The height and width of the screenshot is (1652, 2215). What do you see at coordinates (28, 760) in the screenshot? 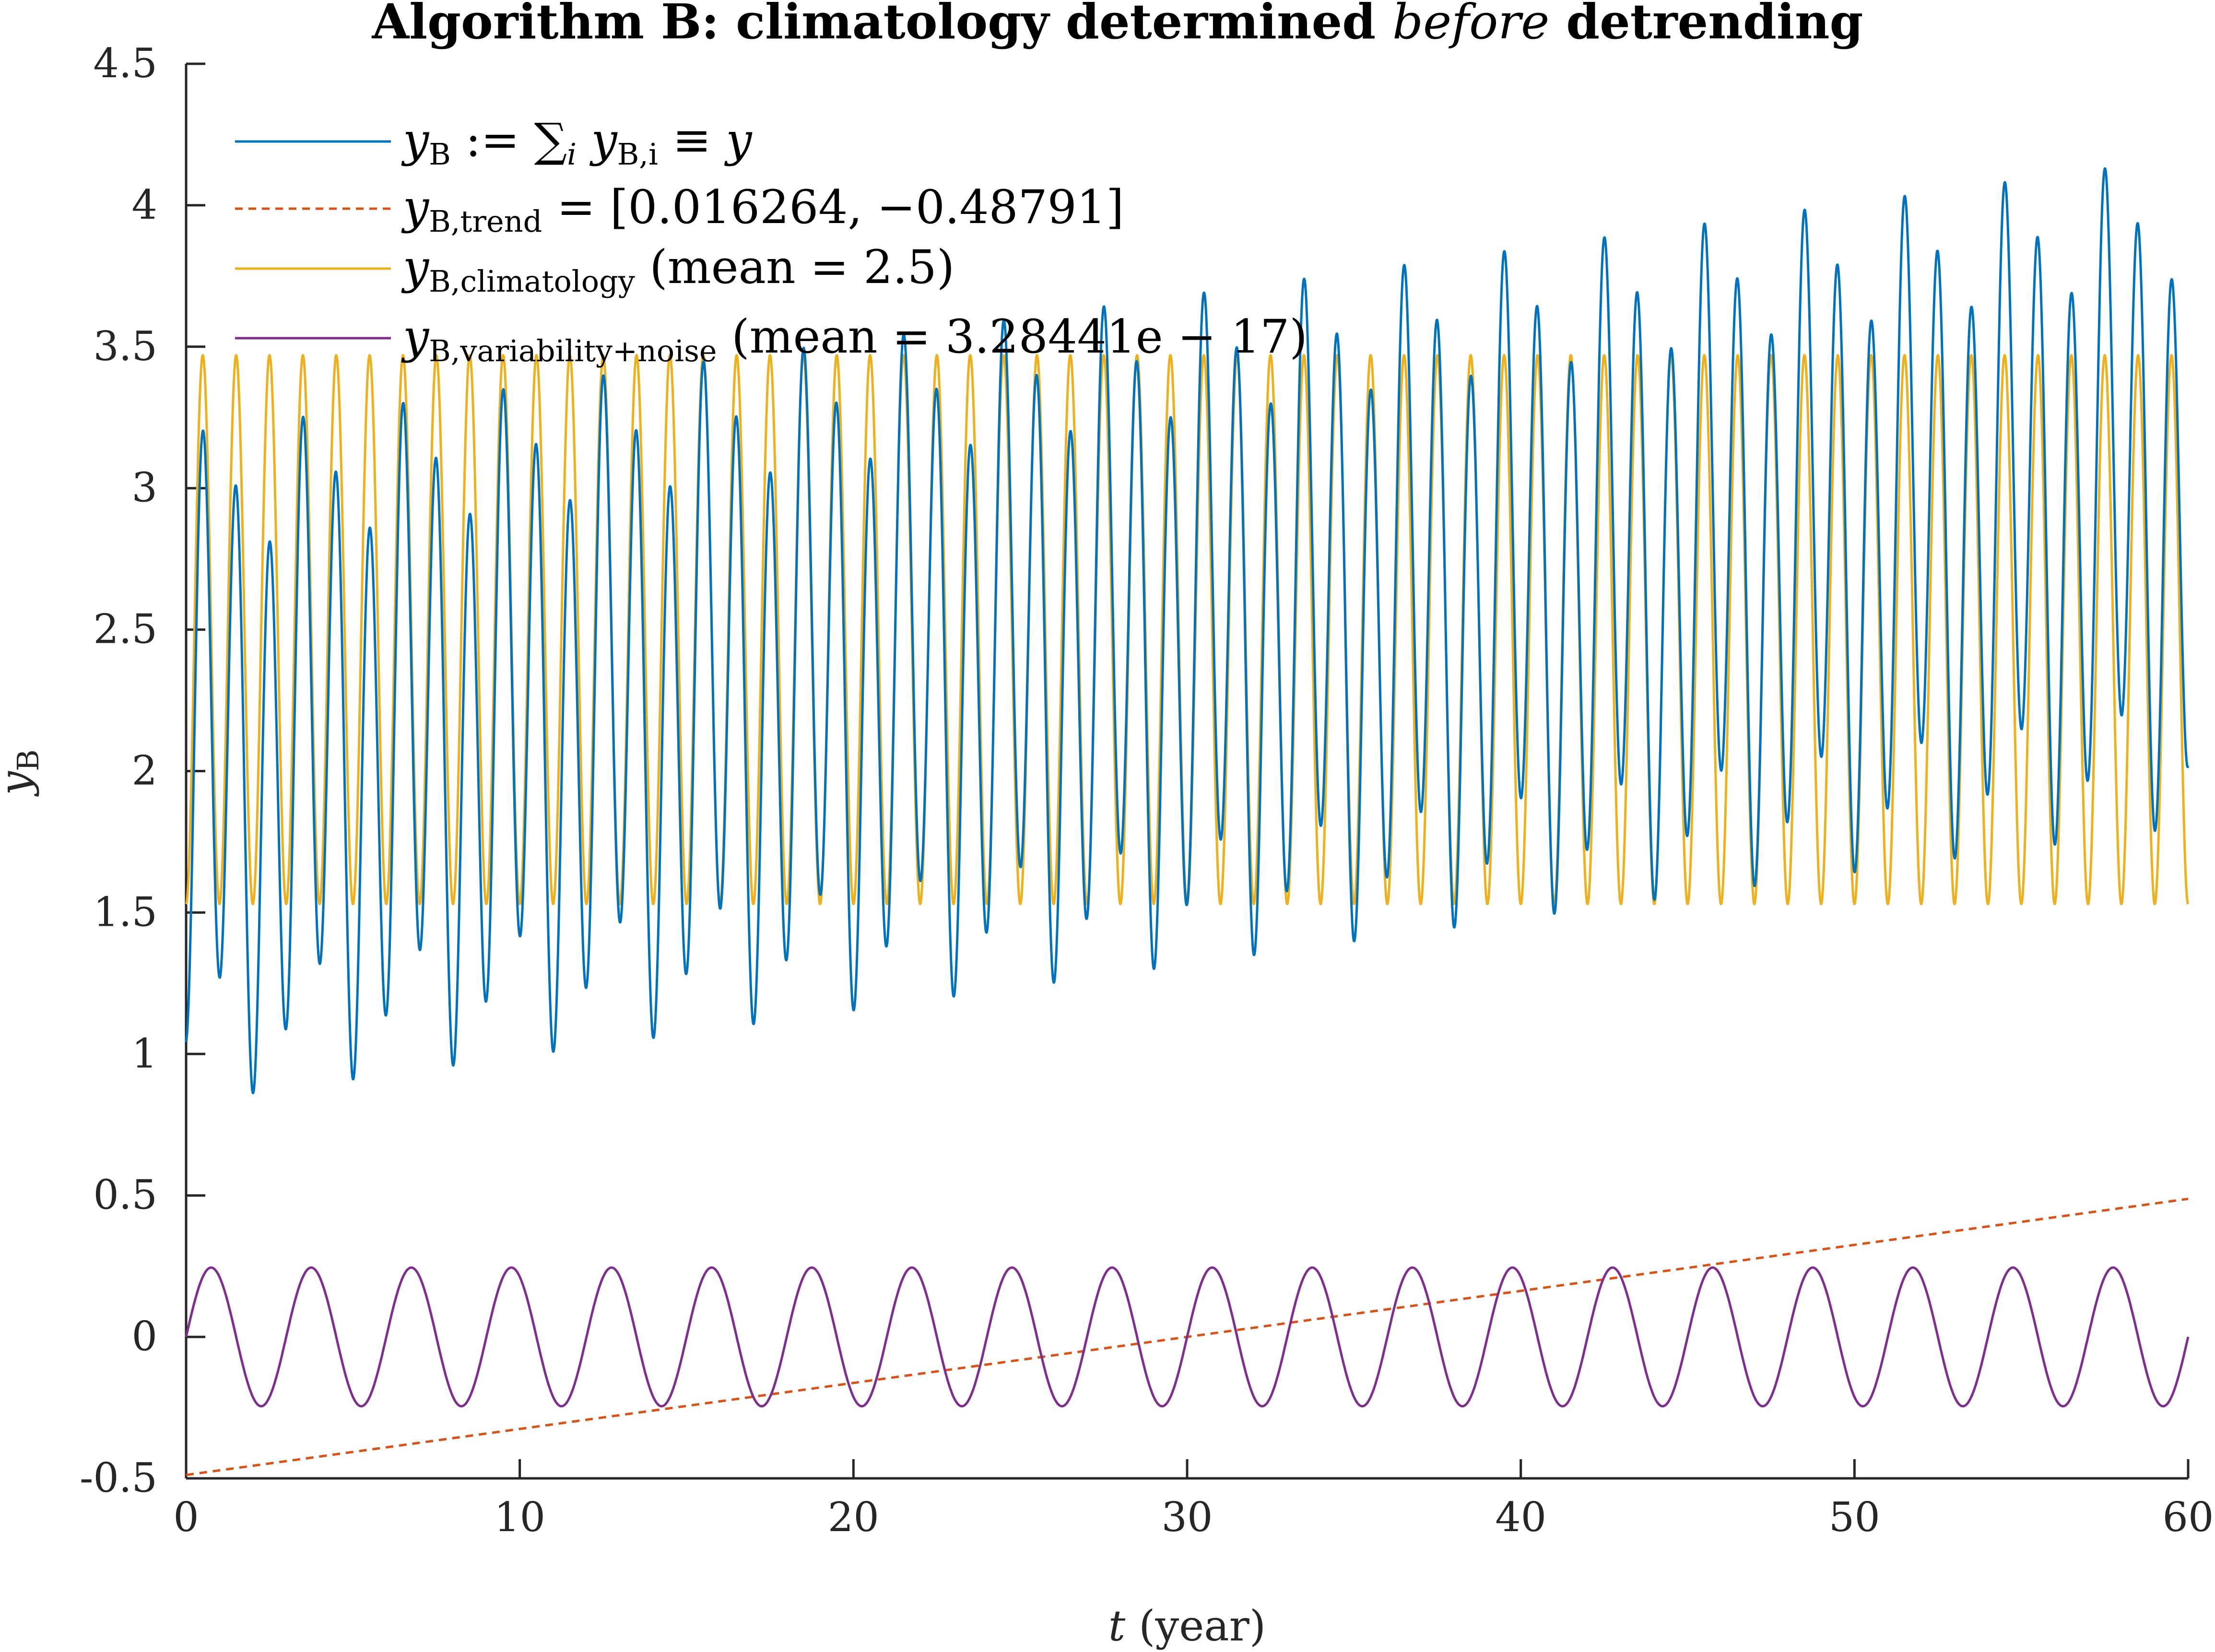
I see `y-axis-label-sub: B` at bounding box center [28, 760].